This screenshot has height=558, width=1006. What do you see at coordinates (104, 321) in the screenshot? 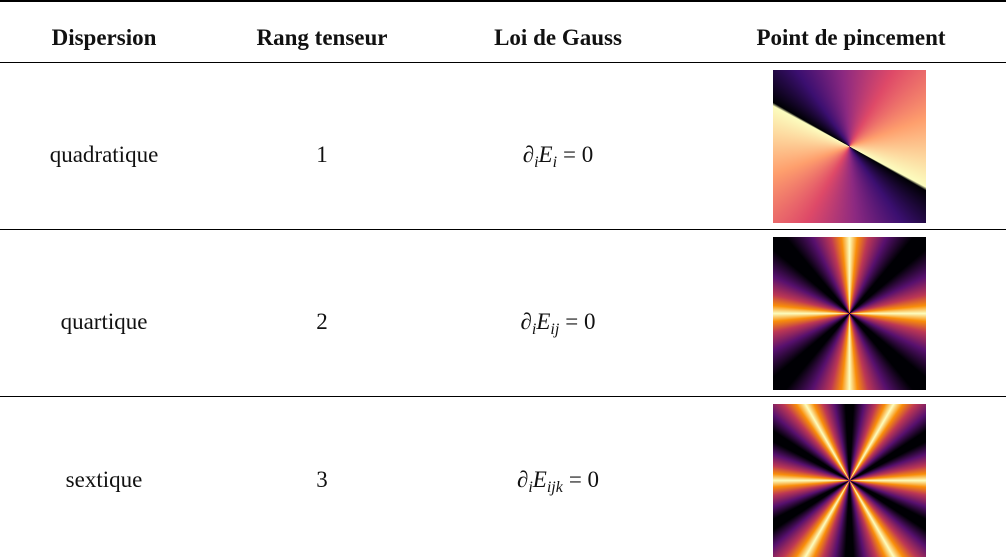
I see `dispersion-cell: quartique` at bounding box center [104, 321].